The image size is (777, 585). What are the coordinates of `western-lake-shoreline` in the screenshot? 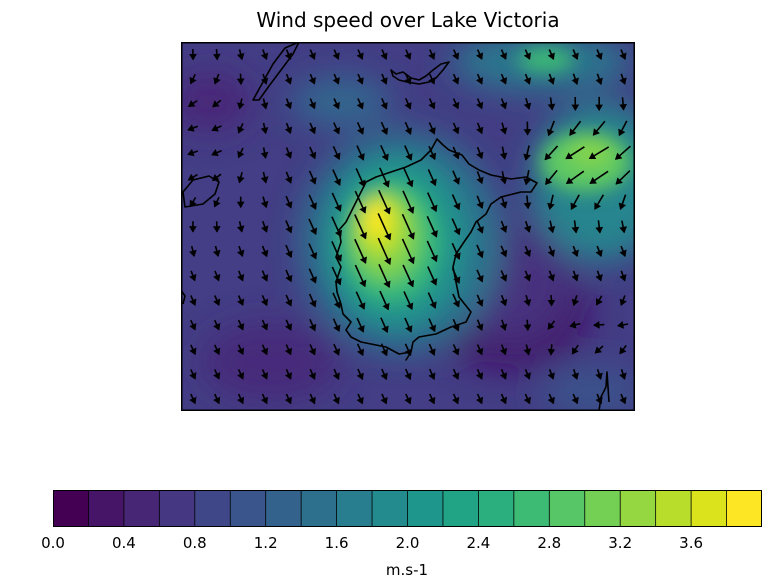 It's located at (201, 191).